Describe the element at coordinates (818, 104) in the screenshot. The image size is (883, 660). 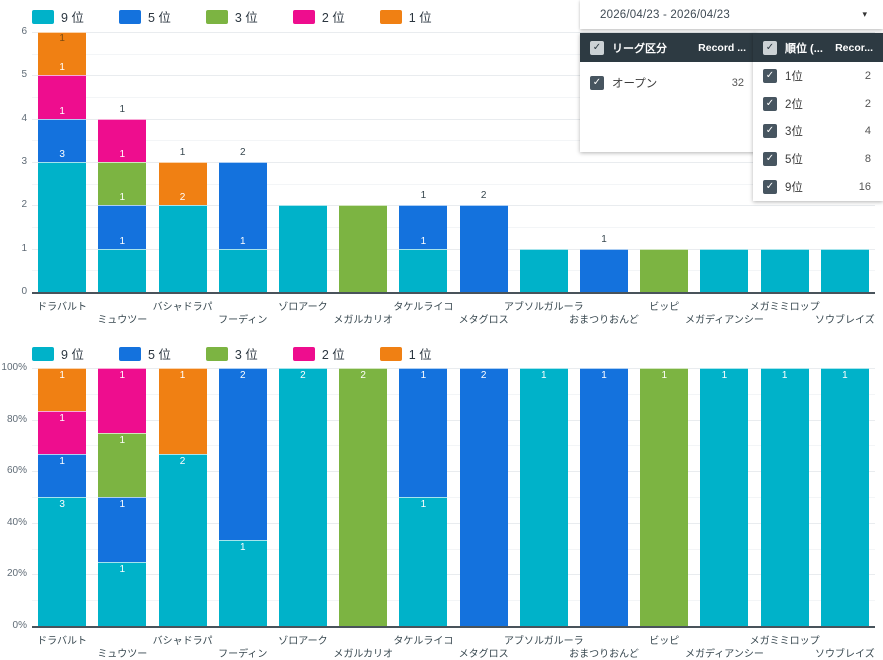
I see `filter-row-rank-2: ✓ 2位 2` at that location.